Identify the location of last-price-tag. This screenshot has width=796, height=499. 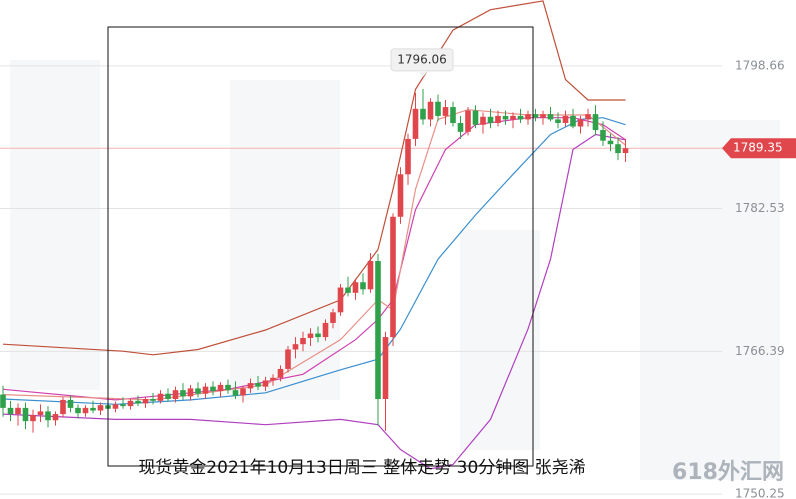
(759, 148).